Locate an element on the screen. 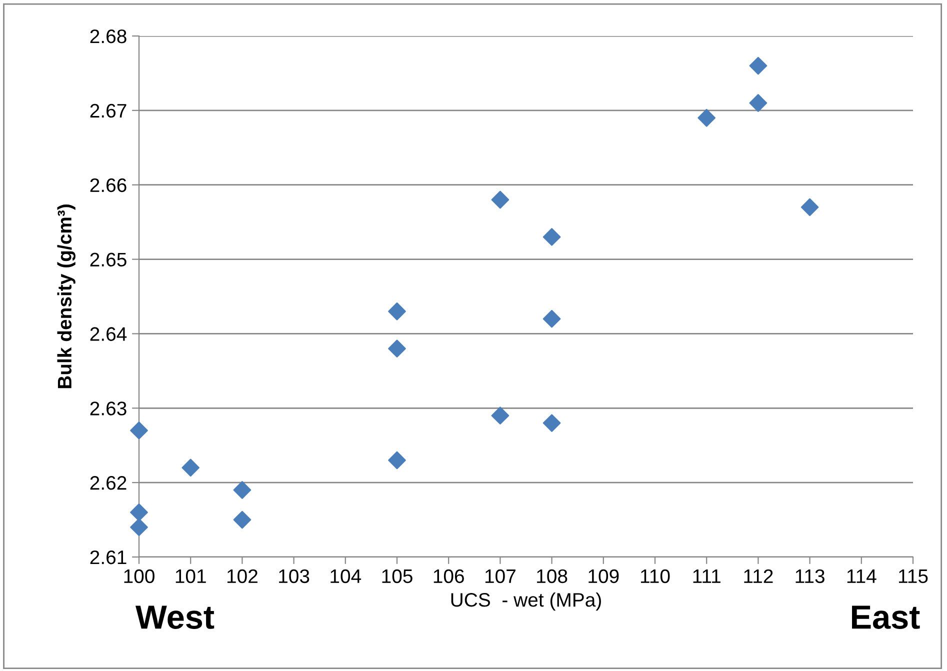 This screenshot has width=947, height=671. y-tick-label: 2.67 is located at coordinates (108, 111).